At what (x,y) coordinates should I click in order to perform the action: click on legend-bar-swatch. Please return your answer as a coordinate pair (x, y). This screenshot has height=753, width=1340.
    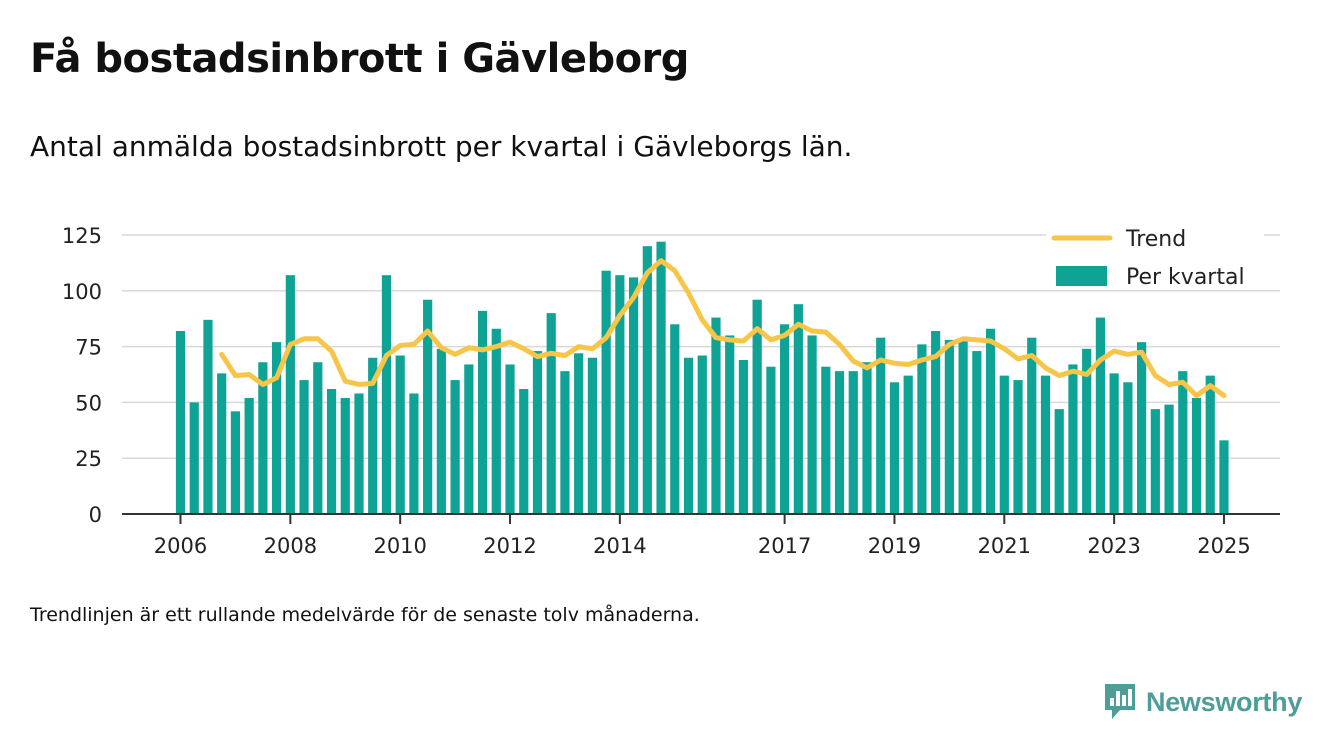
    Looking at the image, I should click on (1081, 276).